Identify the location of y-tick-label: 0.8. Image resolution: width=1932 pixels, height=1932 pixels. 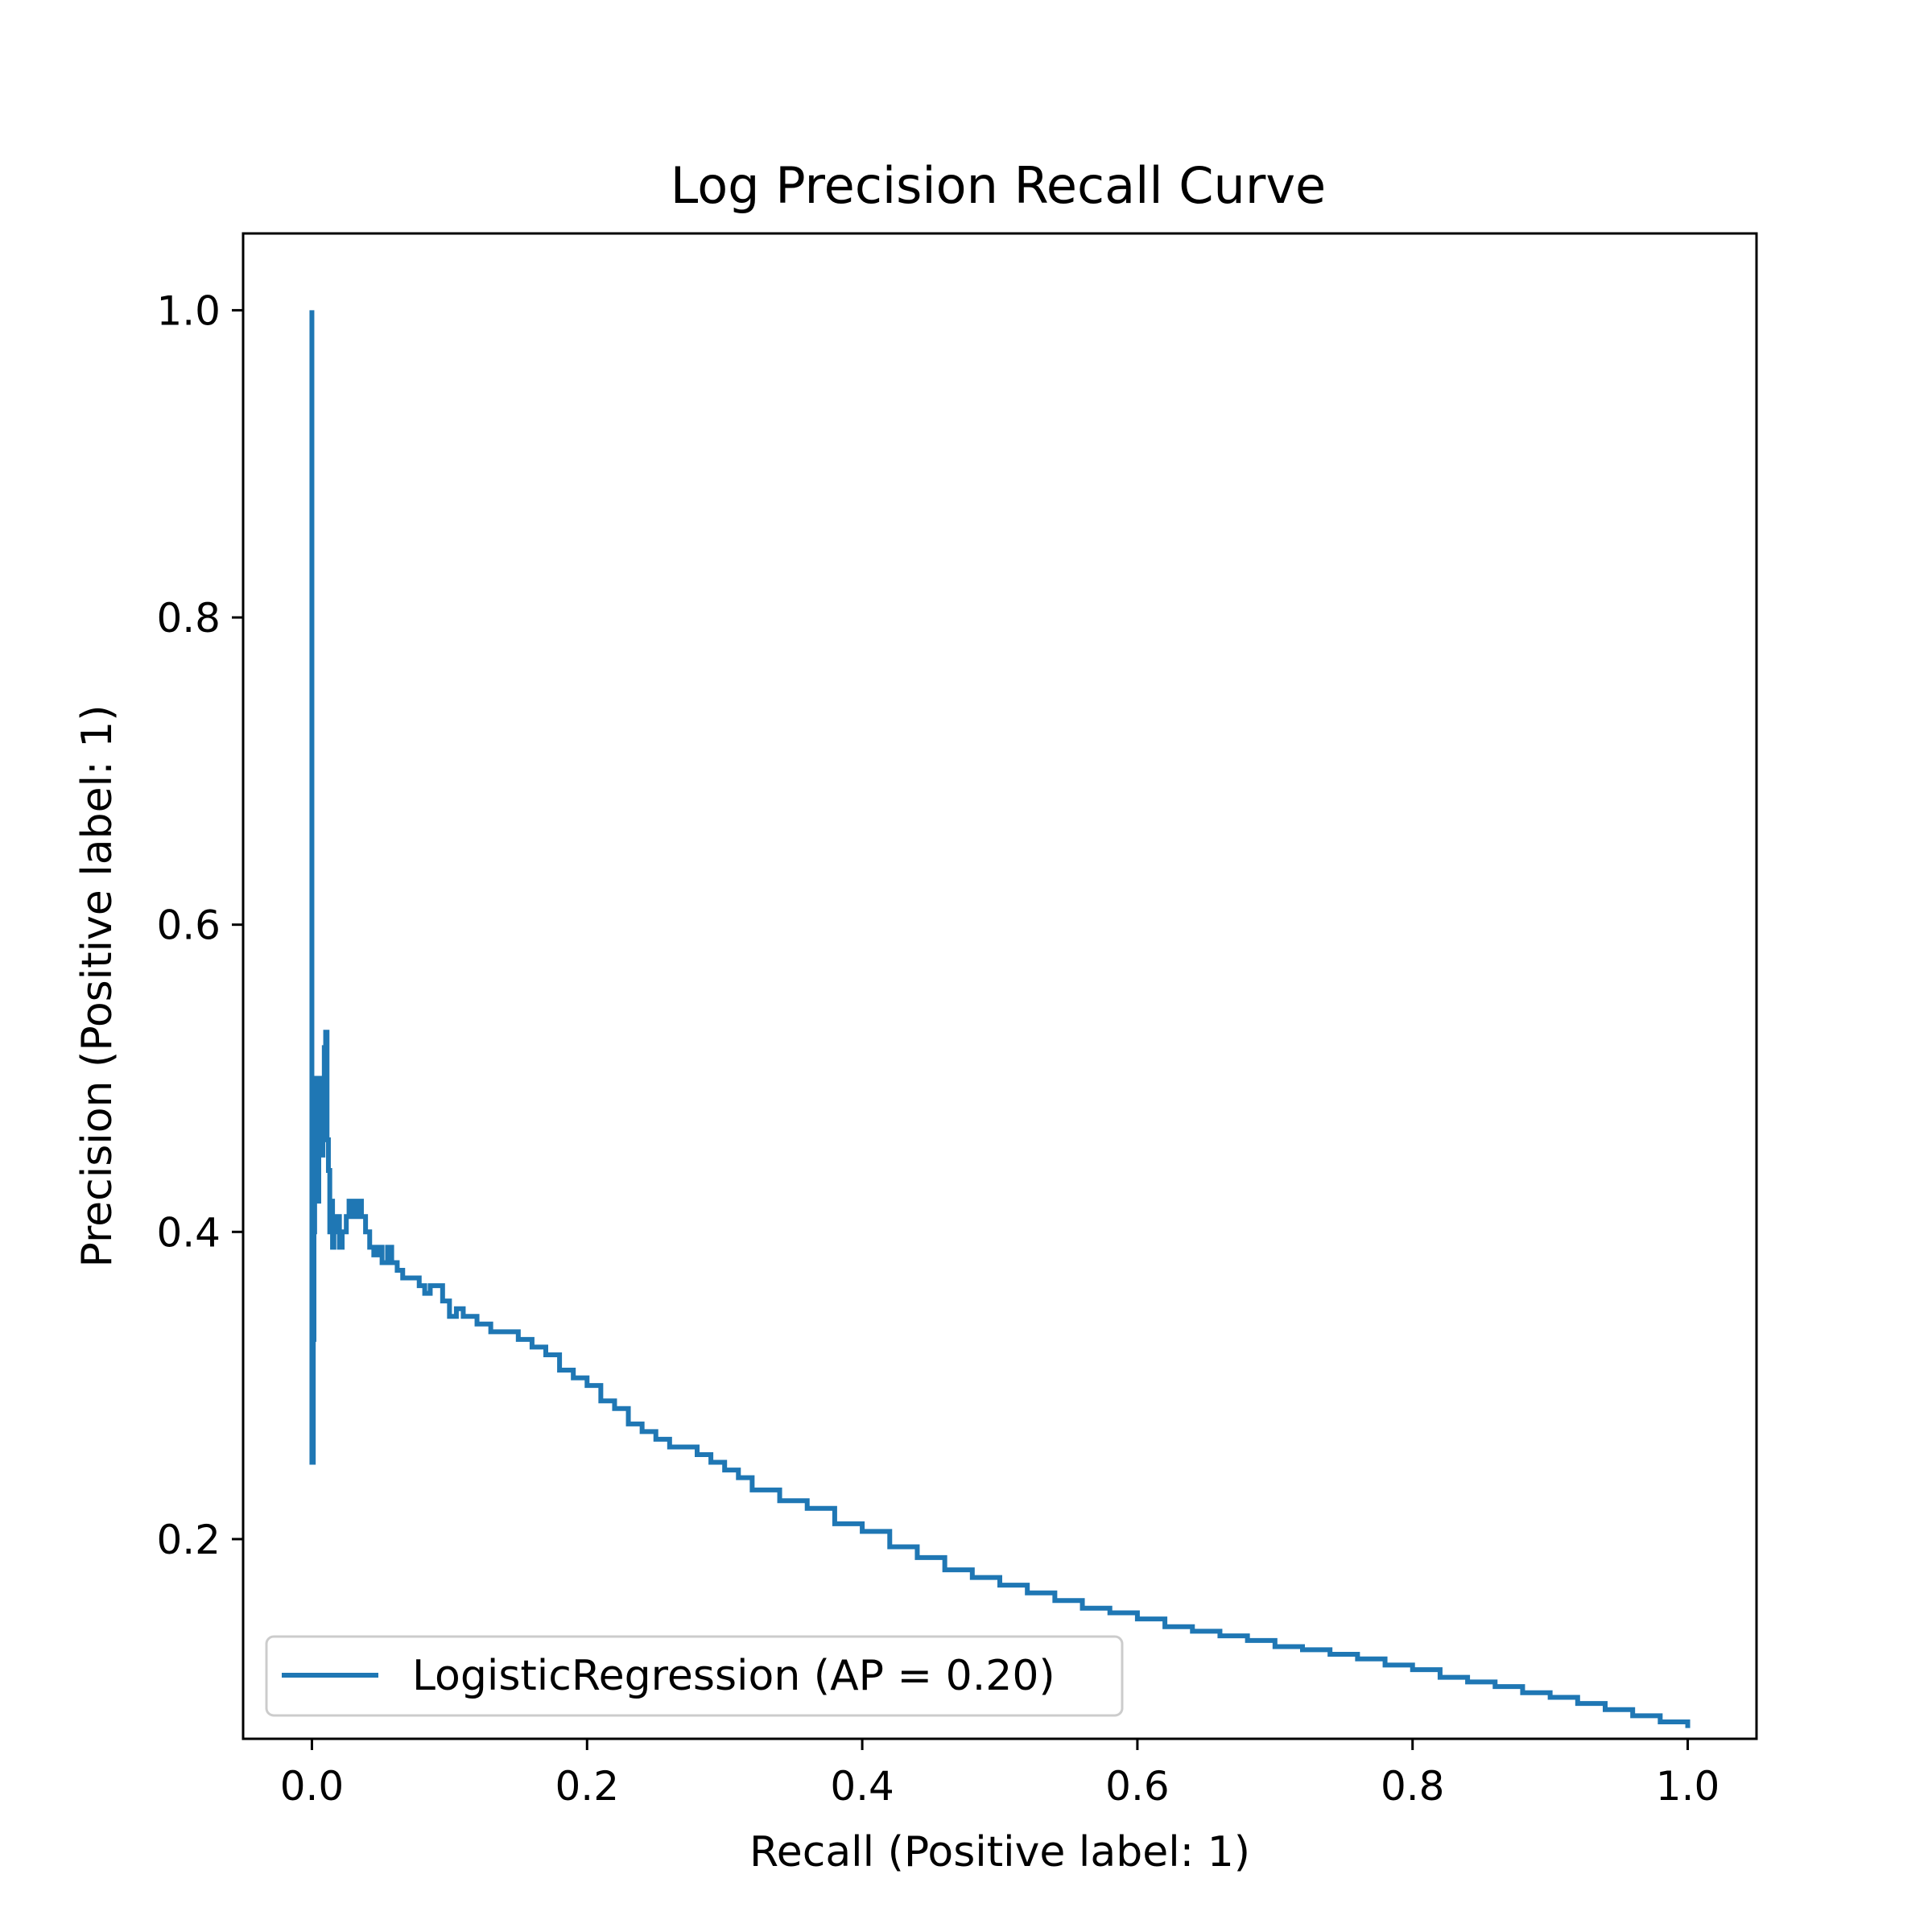
(188, 618).